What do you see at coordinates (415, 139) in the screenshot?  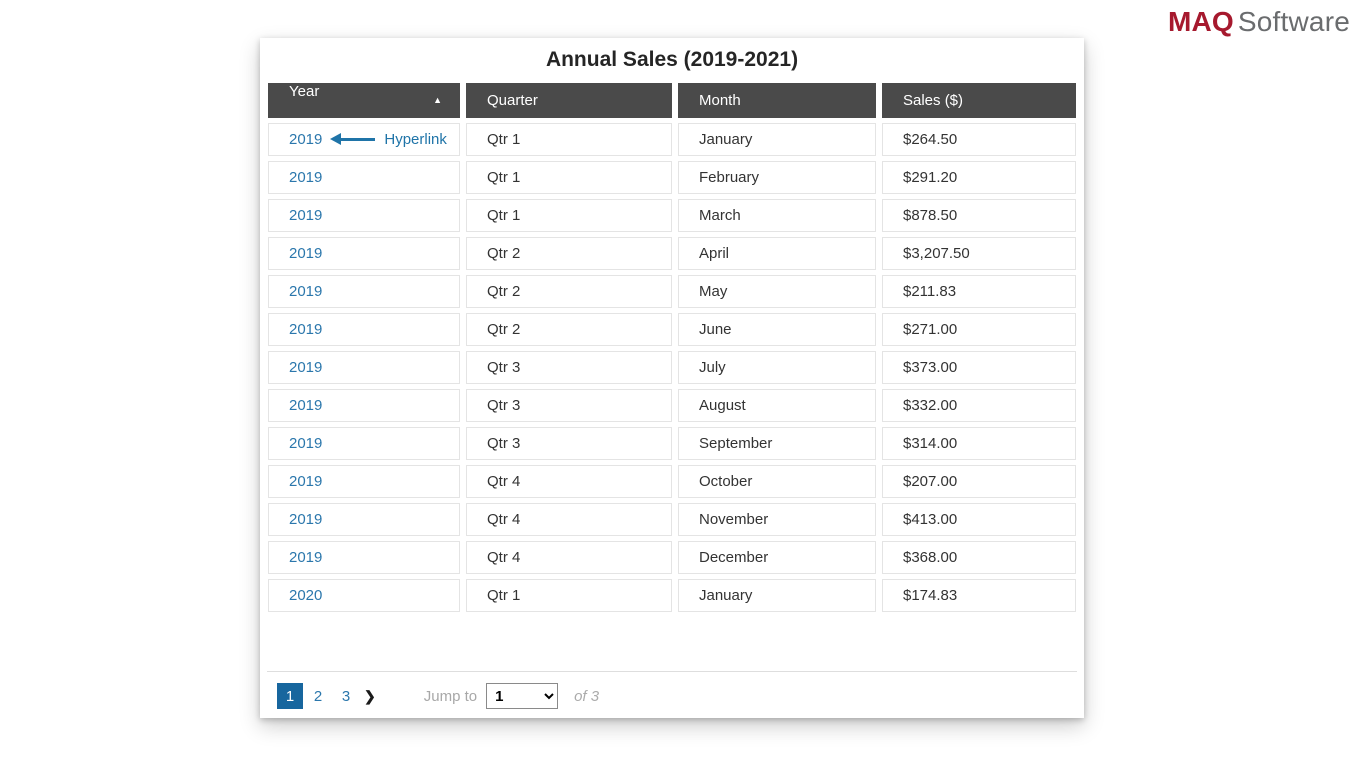 I see `hyperlink-annotation-label: Hyperlink` at bounding box center [415, 139].